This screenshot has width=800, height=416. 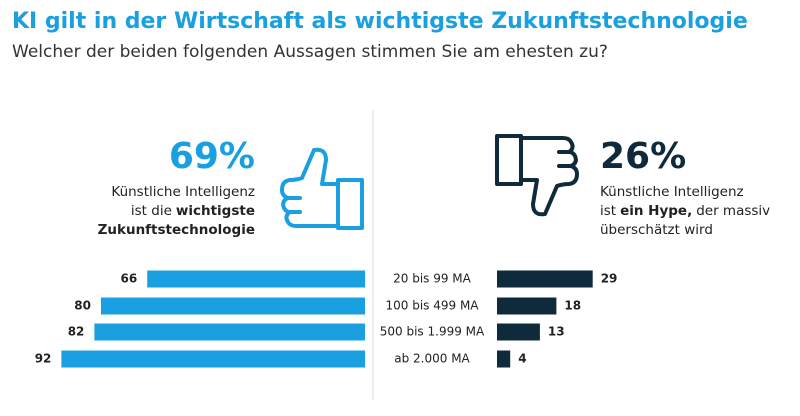 What do you see at coordinates (432, 306) in the screenshot?
I see `category-label: 100 bis 499 MA` at bounding box center [432, 306].